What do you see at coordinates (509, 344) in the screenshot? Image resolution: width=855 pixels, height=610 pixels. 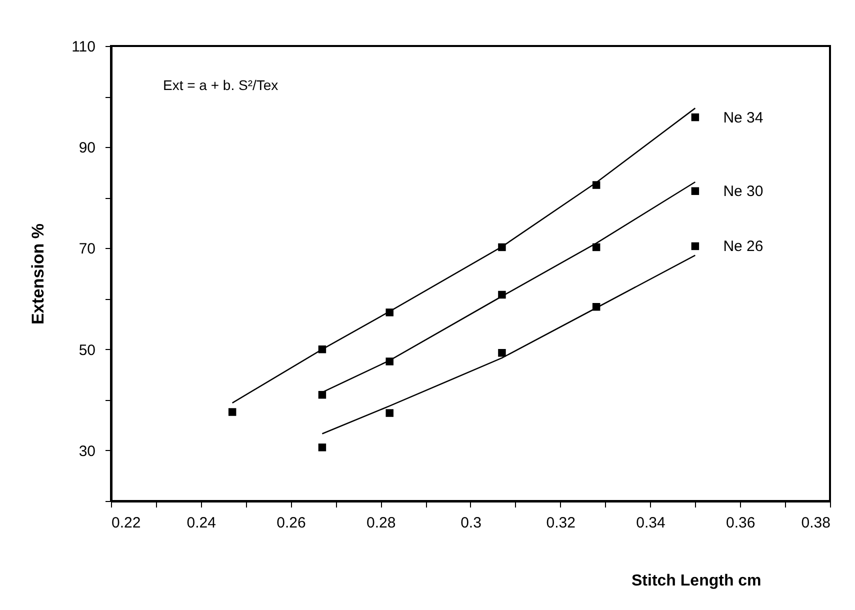 I see `line-series` at bounding box center [509, 344].